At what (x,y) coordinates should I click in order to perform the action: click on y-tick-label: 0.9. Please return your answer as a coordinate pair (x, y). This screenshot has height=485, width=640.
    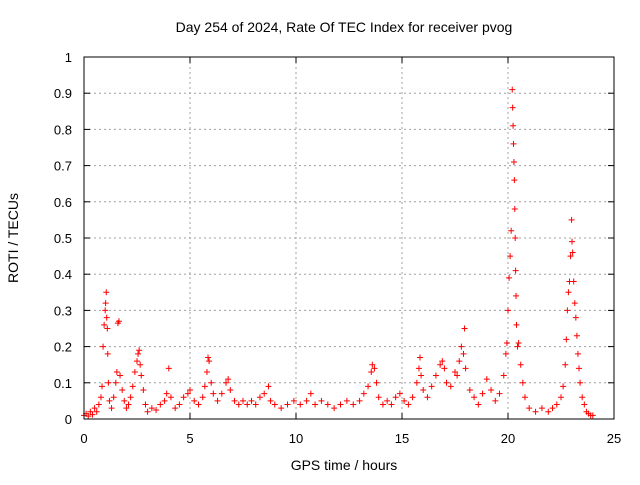
    Looking at the image, I should click on (63, 93).